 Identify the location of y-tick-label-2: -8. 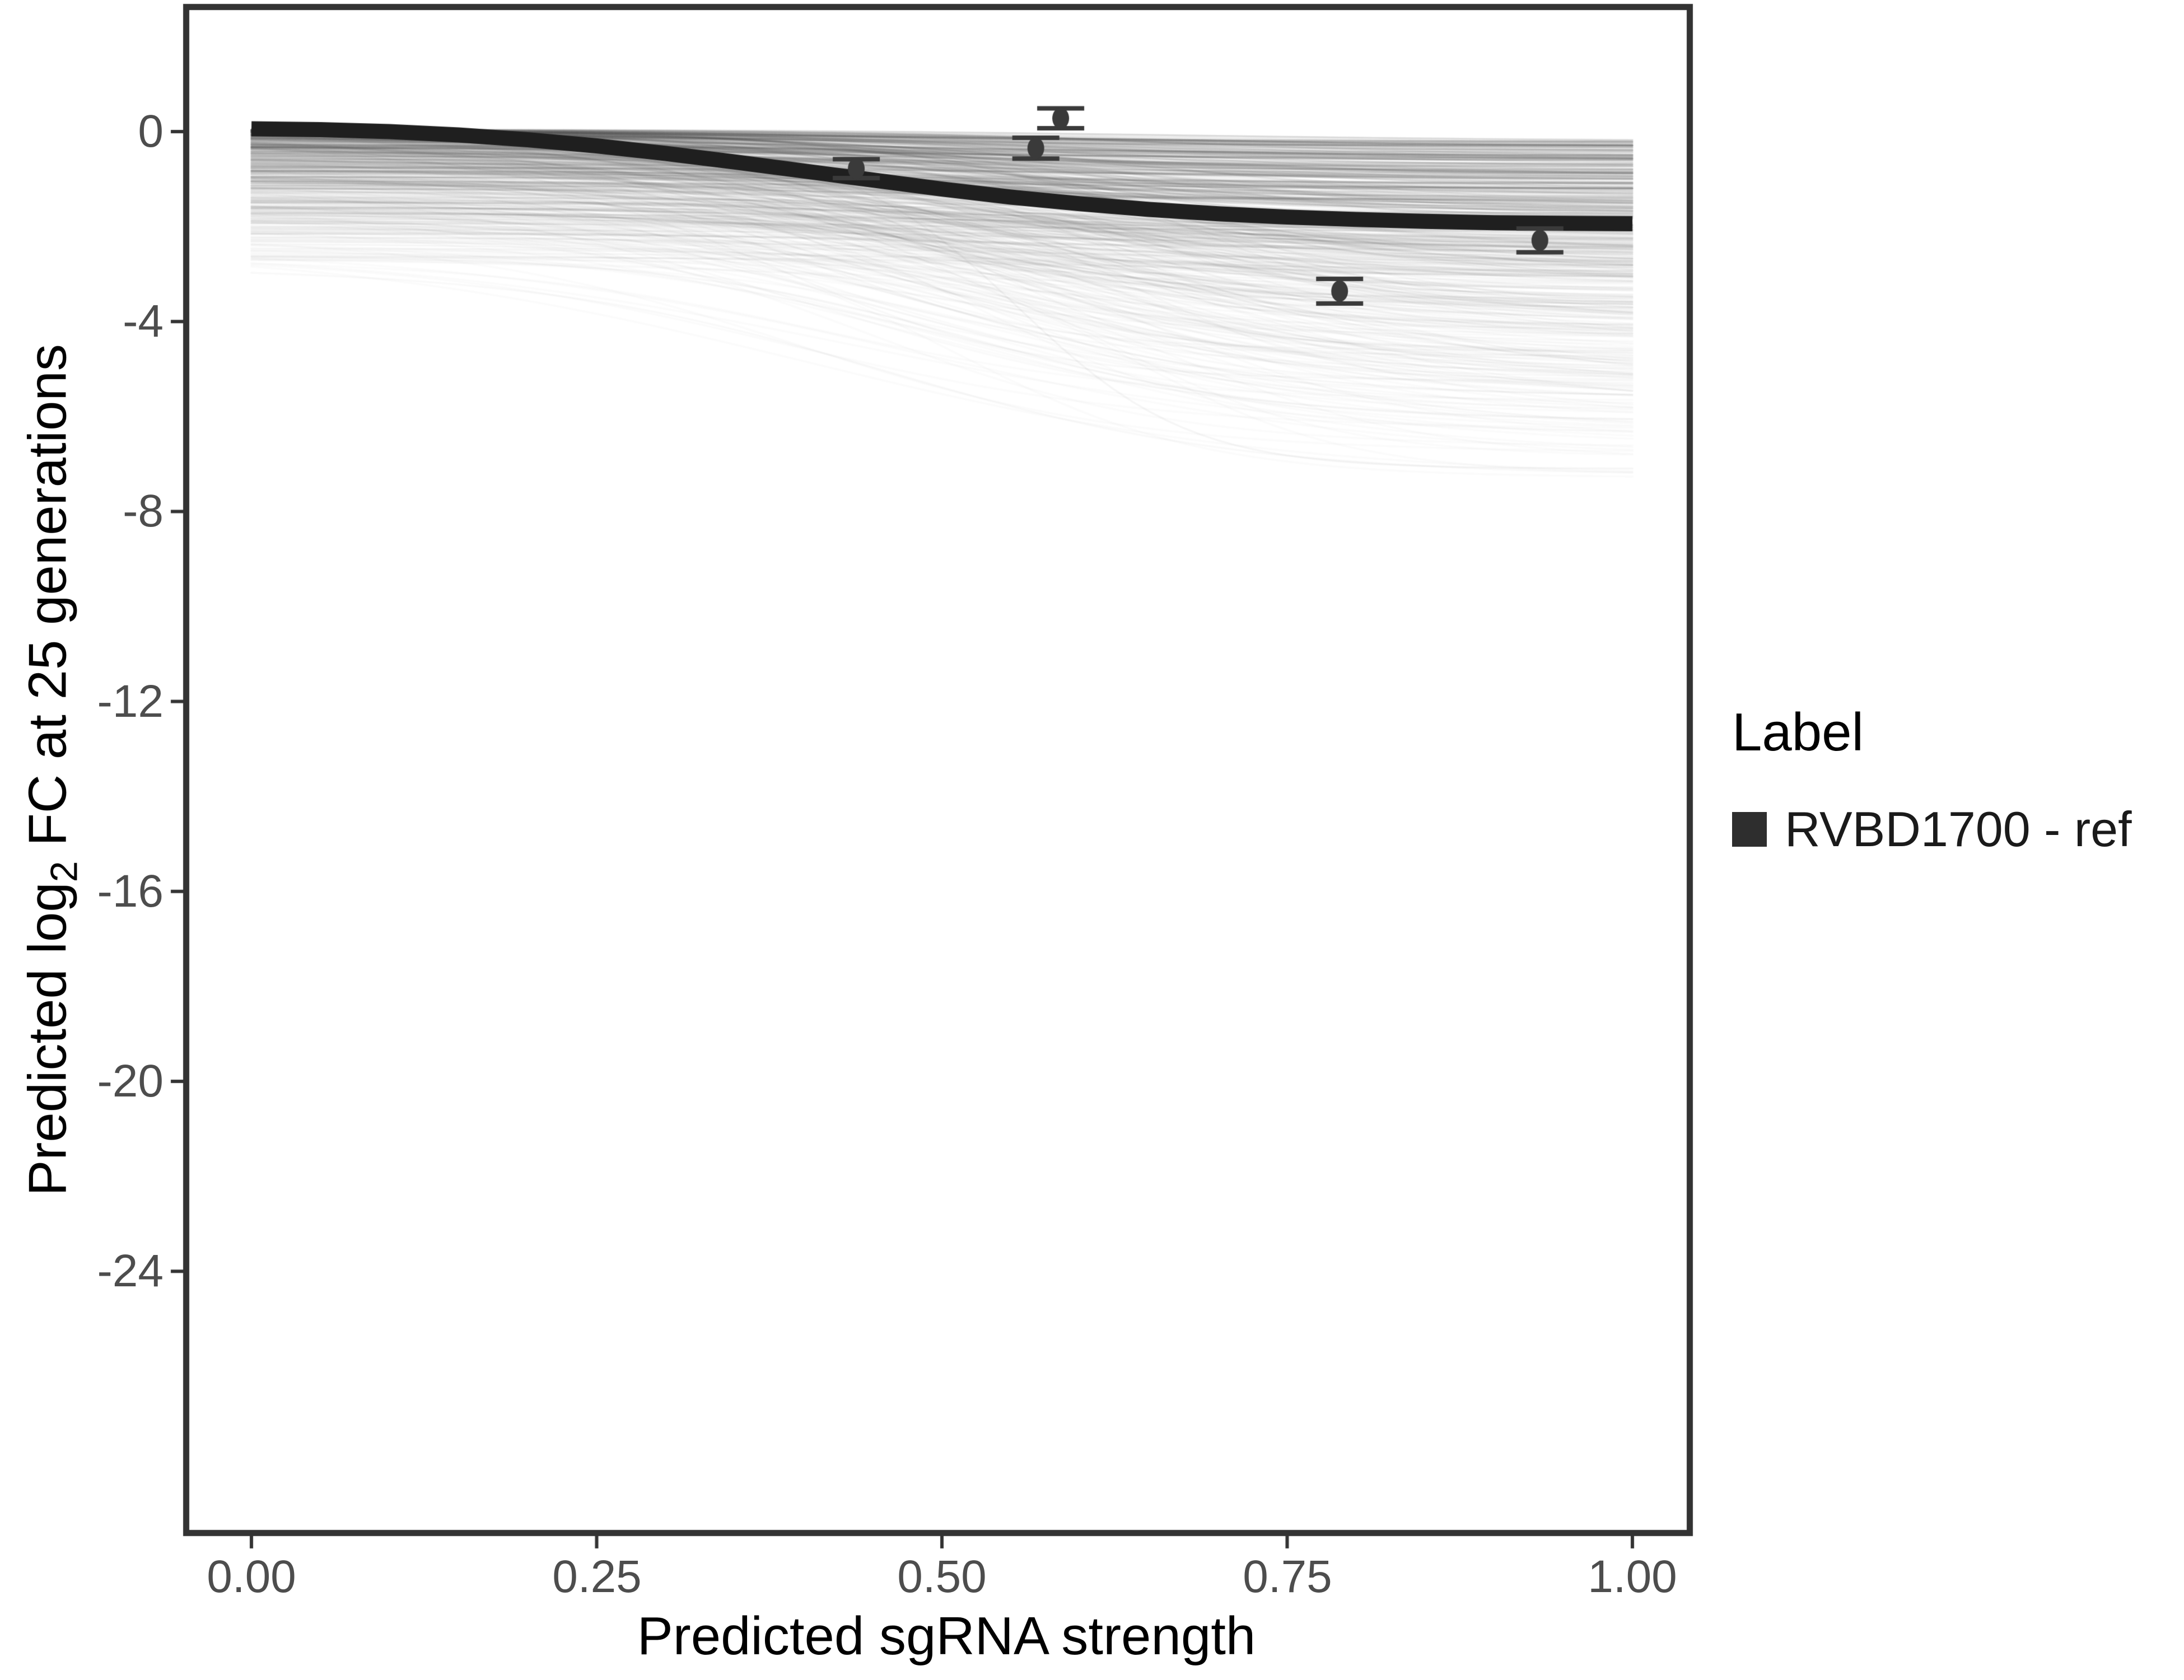
(143, 511).